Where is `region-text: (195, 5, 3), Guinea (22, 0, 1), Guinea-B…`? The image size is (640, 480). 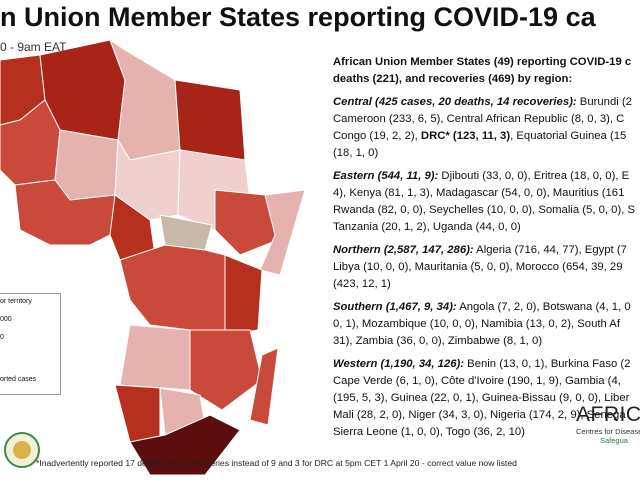 region-text: (195, 5, 3), Guinea (22, 0, 1), Guinea-B… is located at coordinates (481, 398).